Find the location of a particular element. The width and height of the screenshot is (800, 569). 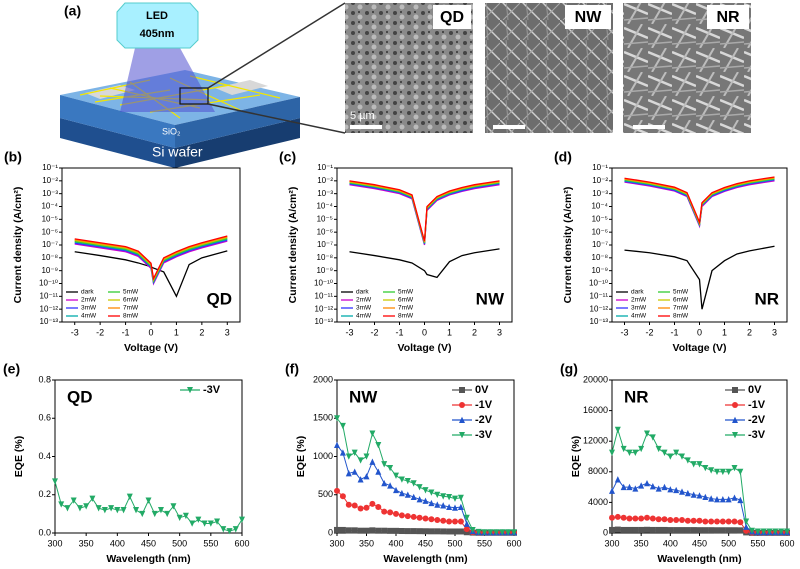

x-tick-label: 550 is located at coordinates (757, 543).